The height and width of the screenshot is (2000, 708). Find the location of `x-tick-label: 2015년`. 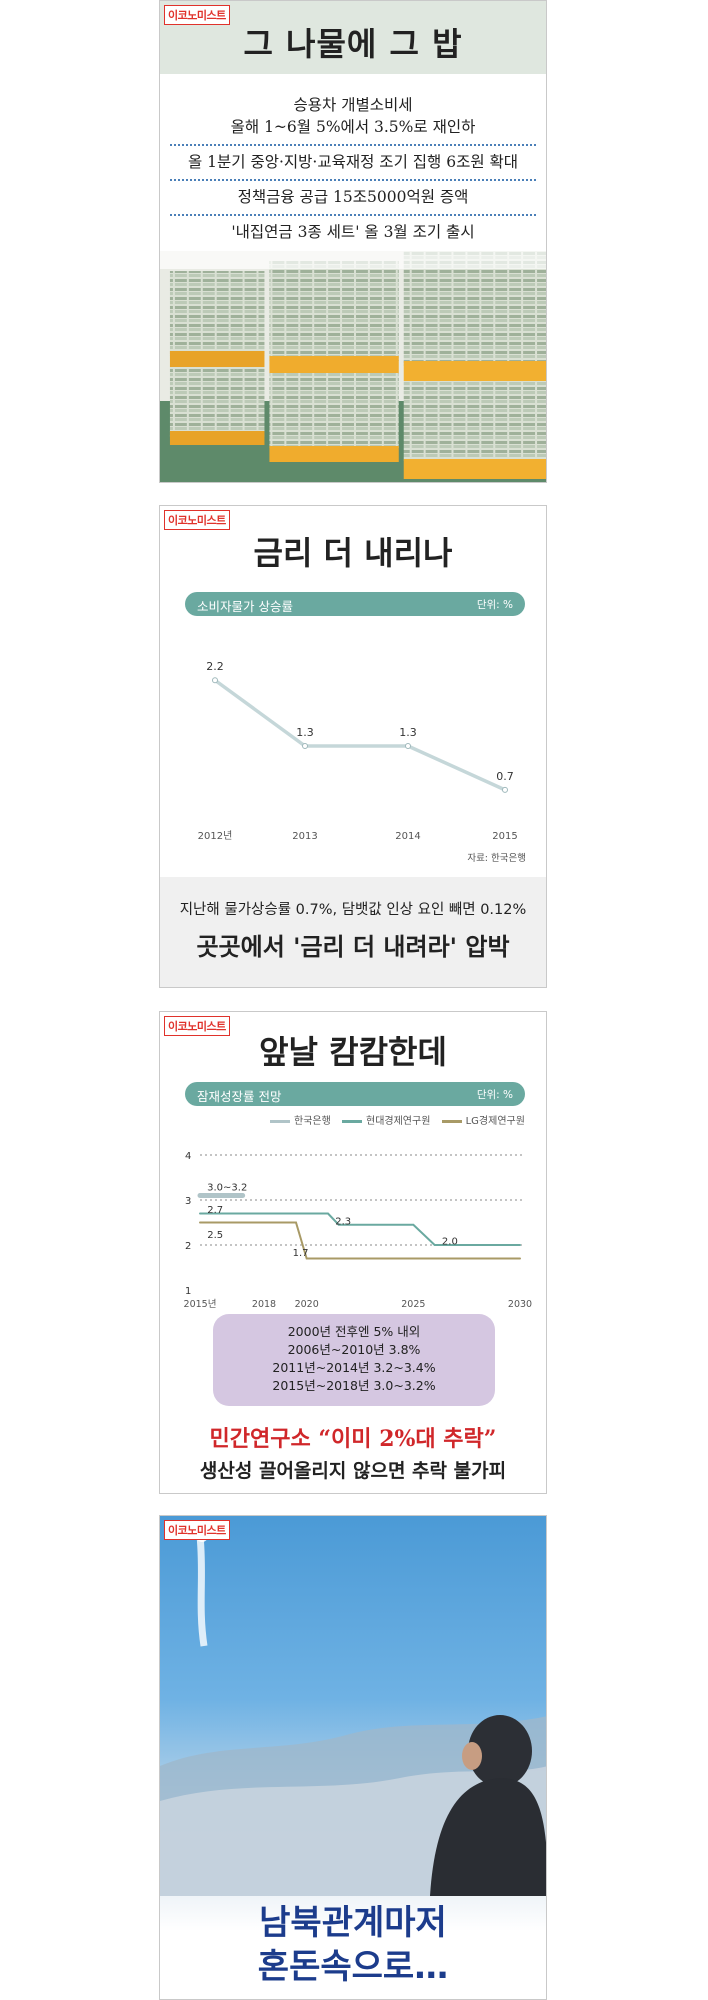

x-tick-label: 2015년 is located at coordinates (200, 1304).